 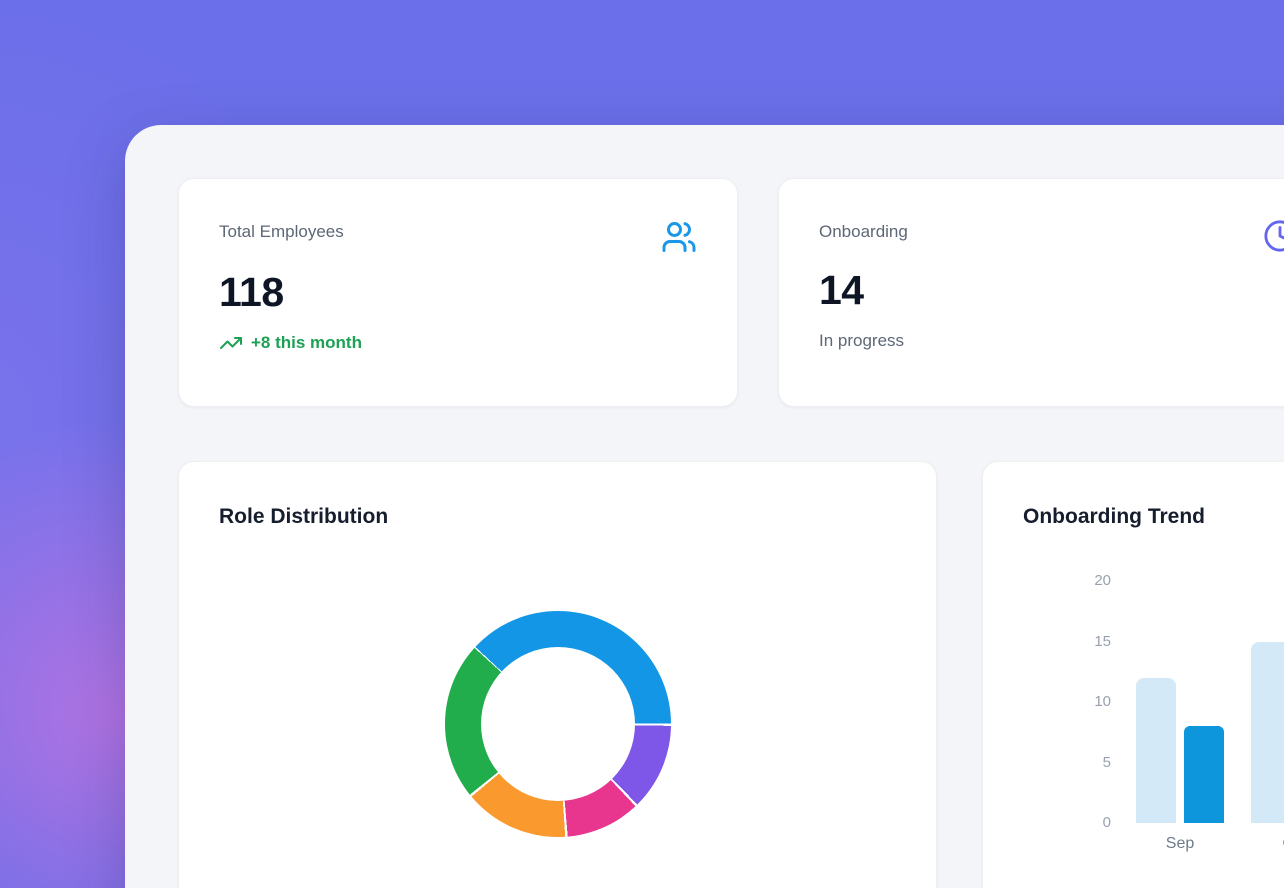 I want to click on clock-icon, so click(x=1273, y=236).